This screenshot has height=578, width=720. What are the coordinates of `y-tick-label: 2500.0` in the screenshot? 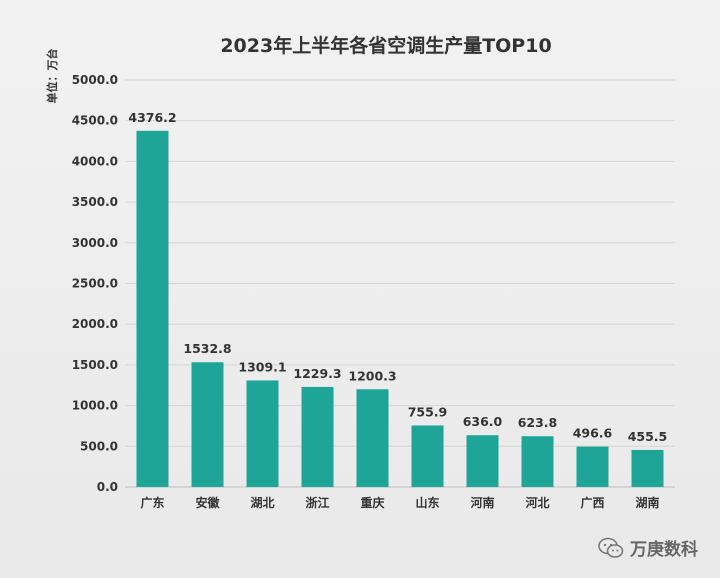 It's located at (95, 284).